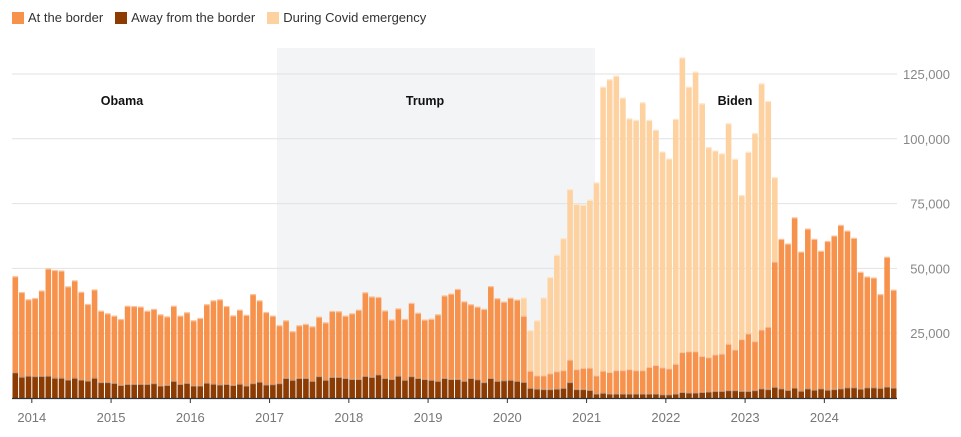 Image resolution: width=961 pixels, height=437 pixels. What do you see at coordinates (930, 268) in the screenshot?
I see `y-tick-label: 50,000` at bounding box center [930, 268].